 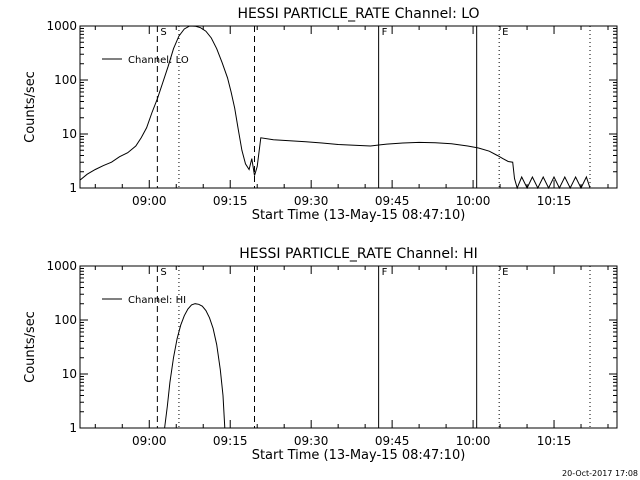 What do you see at coordinates (358, 14) in the screenshot?
I see `chart-title: HESSI PARTICLE_RATE Channel: LO` at bounding box center [358, 14].